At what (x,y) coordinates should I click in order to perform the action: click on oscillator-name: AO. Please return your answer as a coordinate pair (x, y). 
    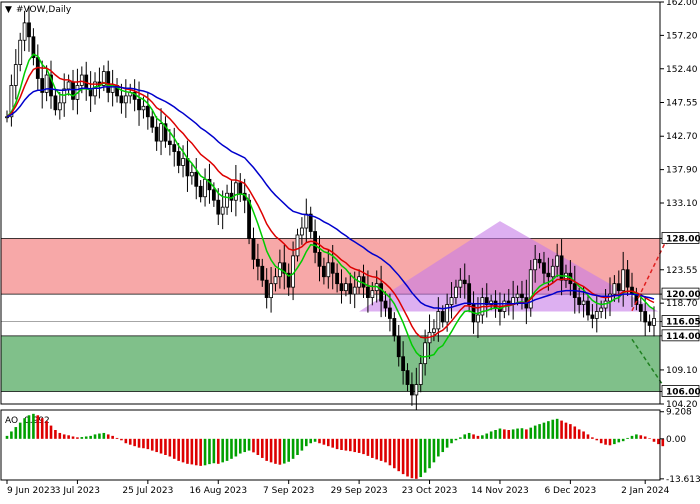
    Looking at the image, I should click on (11, 421).